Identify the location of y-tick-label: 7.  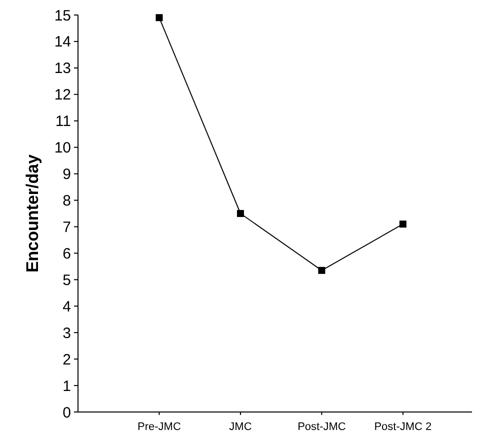
(66, 227).